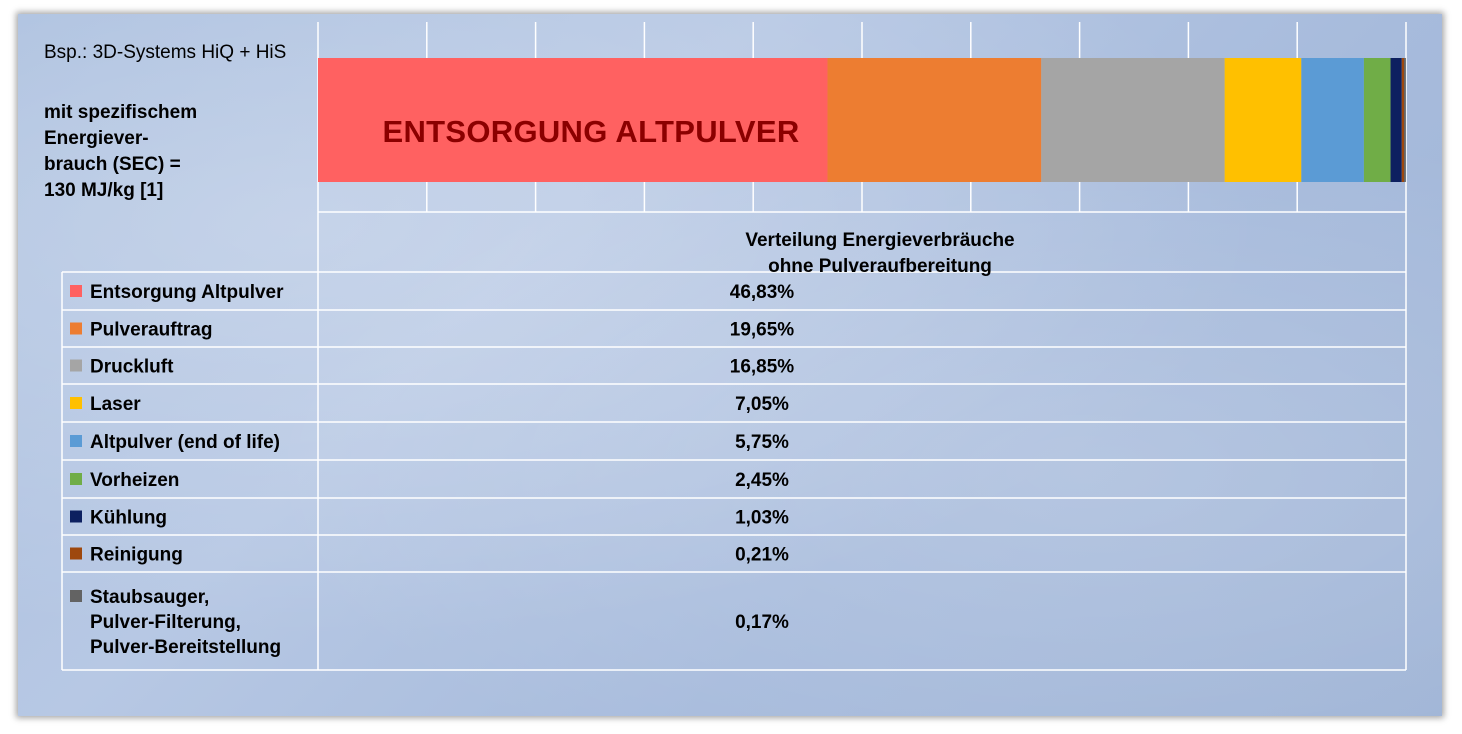 The image size is (1462, 734). Describe the element at coordinates (762, 442) in the screenshot. I see `data-value-5: 5,75%` at that location.